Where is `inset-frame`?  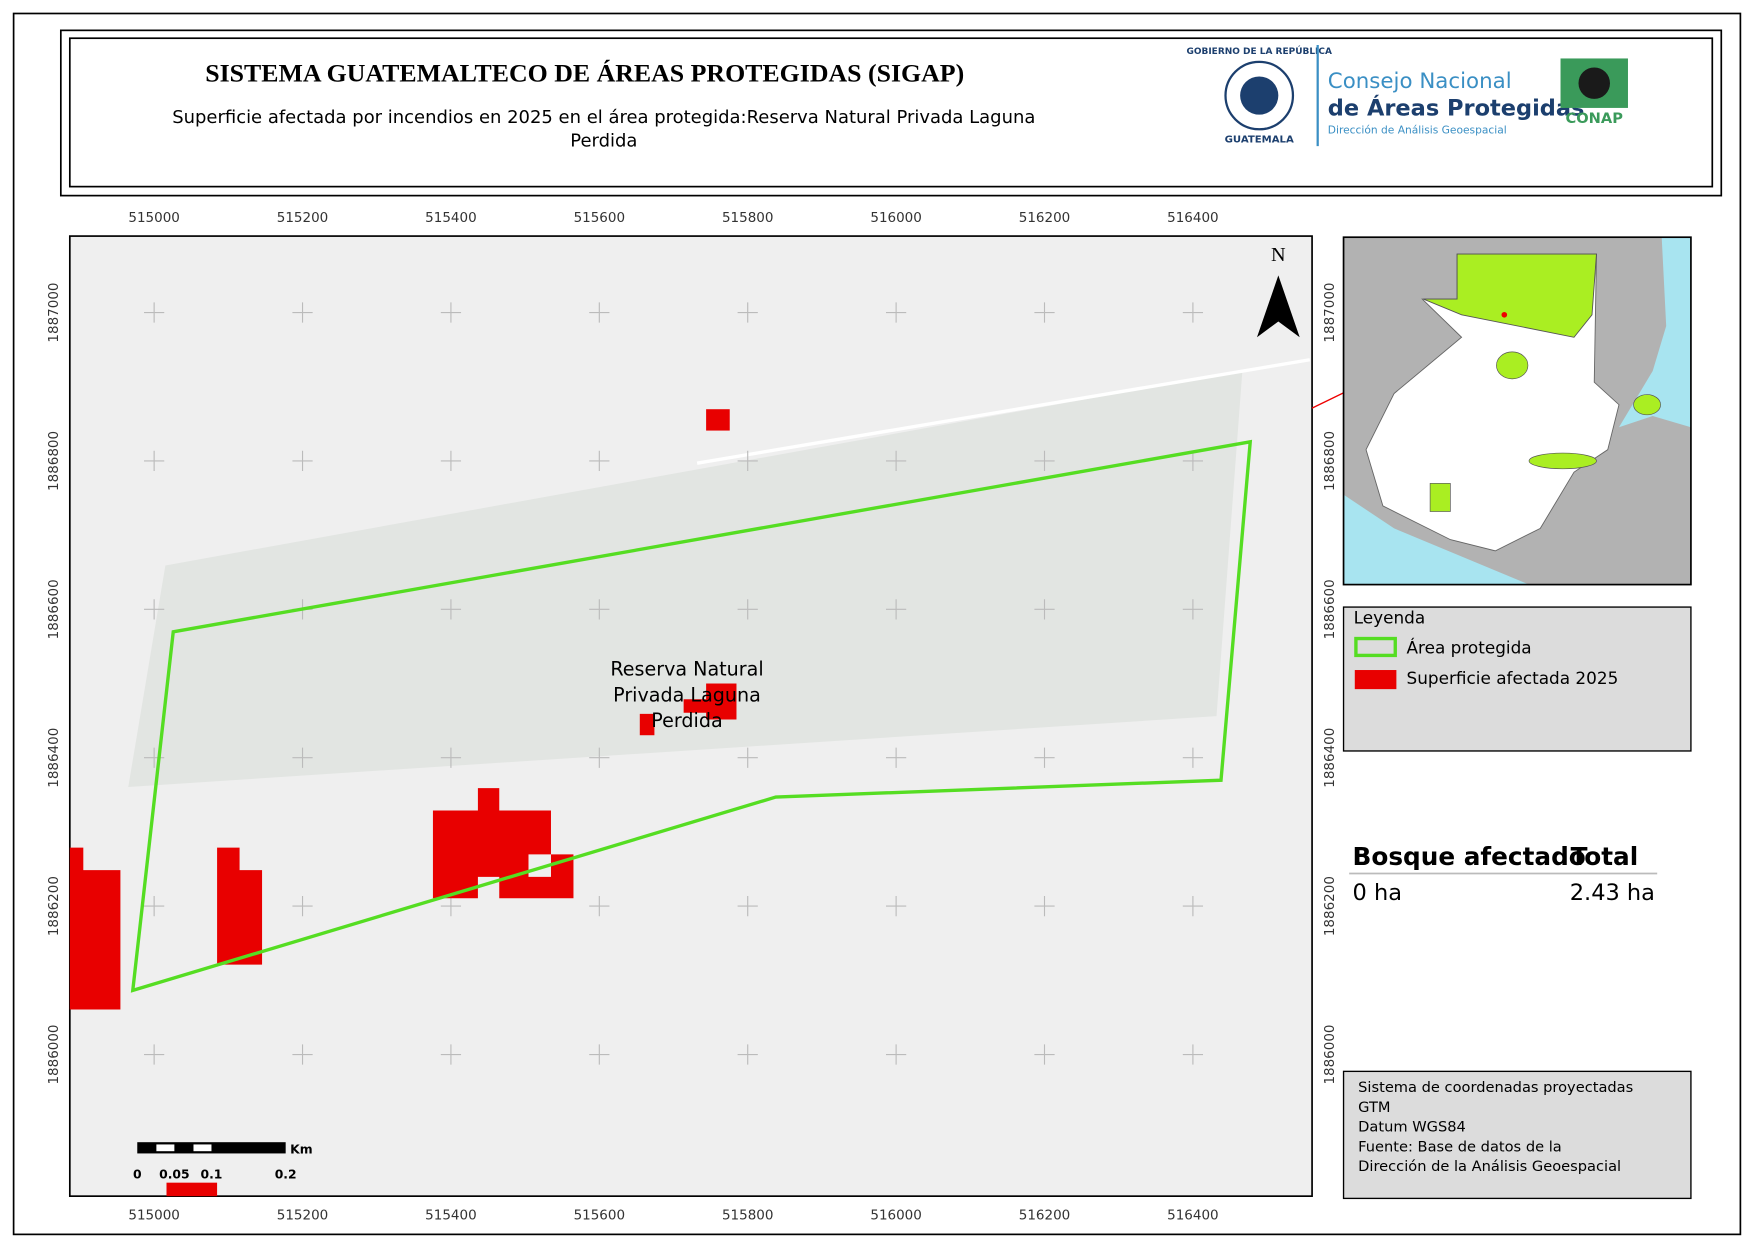
inset-frame is located at coordinates (1517, 411).